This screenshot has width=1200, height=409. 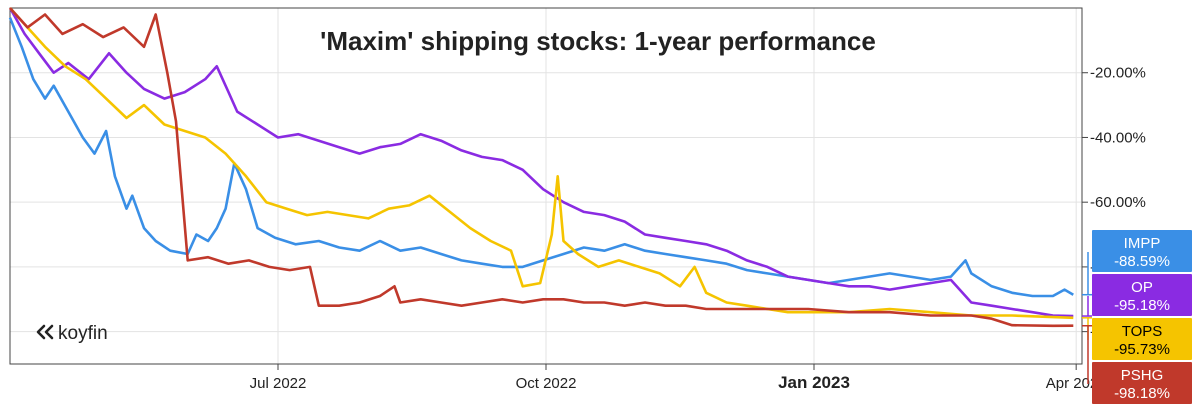 I want to click on x-tick-label: Jul 2022, so click(x=278, y=383).